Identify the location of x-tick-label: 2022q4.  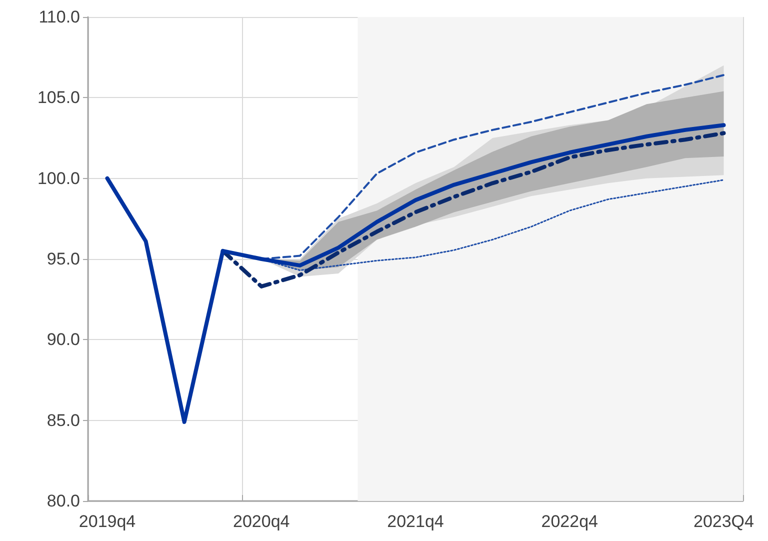
(569, 521).